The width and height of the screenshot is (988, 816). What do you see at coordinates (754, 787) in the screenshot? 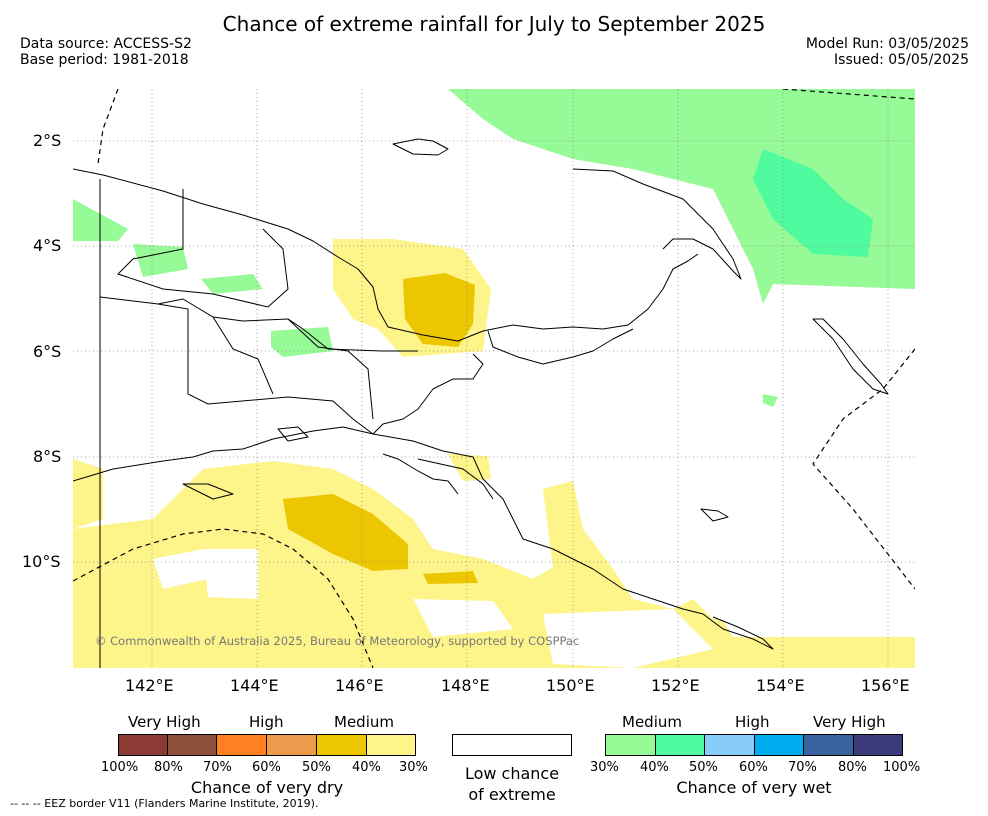
I see `wet-caption: Chance of very wet` at bounding box center [754, 787].